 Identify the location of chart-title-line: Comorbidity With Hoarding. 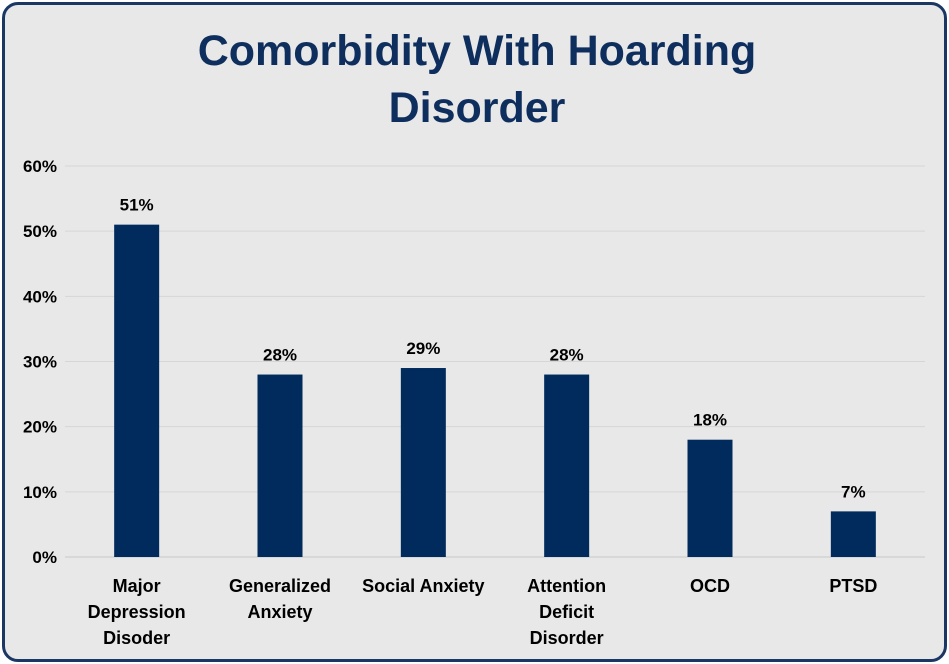
(477, 51).